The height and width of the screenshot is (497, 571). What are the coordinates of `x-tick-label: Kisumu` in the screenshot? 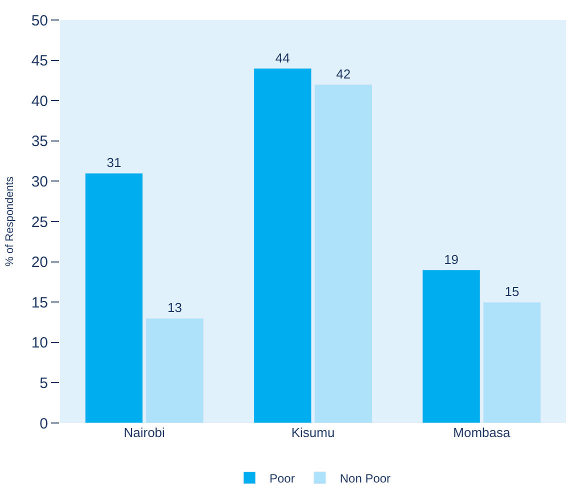 It's located at (313, 432).